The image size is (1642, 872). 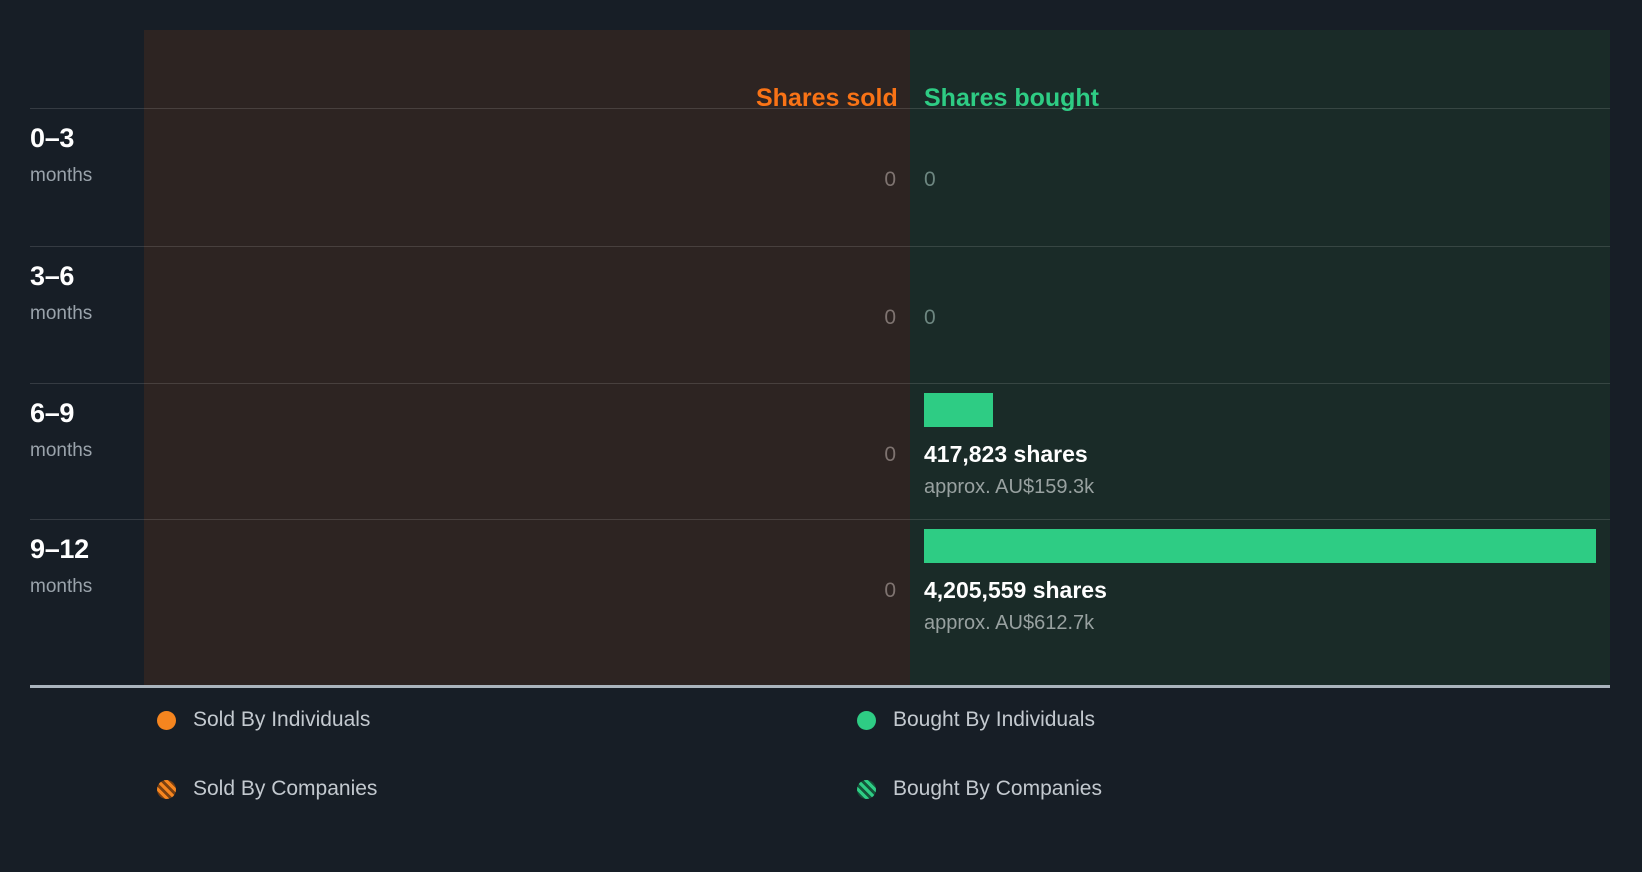 I want to click on legend-item-sold-by-individuals: Sold By Individuals, so click(x=263, y=720).